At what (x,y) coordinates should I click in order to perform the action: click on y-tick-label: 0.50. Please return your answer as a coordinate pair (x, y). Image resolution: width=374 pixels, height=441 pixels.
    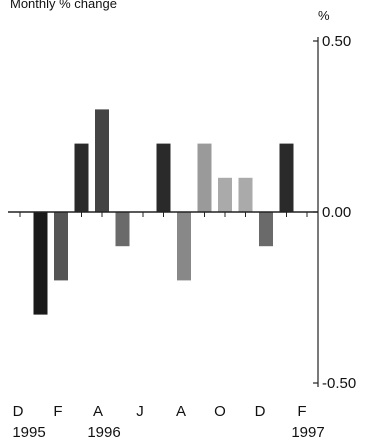
    Looking at the image, I should click on (336, 41).